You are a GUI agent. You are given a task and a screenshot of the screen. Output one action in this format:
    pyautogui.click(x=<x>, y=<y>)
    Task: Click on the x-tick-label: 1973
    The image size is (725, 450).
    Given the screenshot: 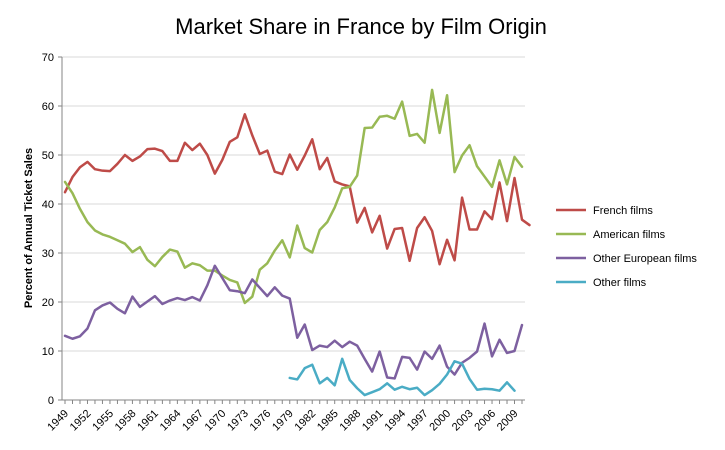 What is the action you would take?
    pyautogui.click(x=238, y=421)
    